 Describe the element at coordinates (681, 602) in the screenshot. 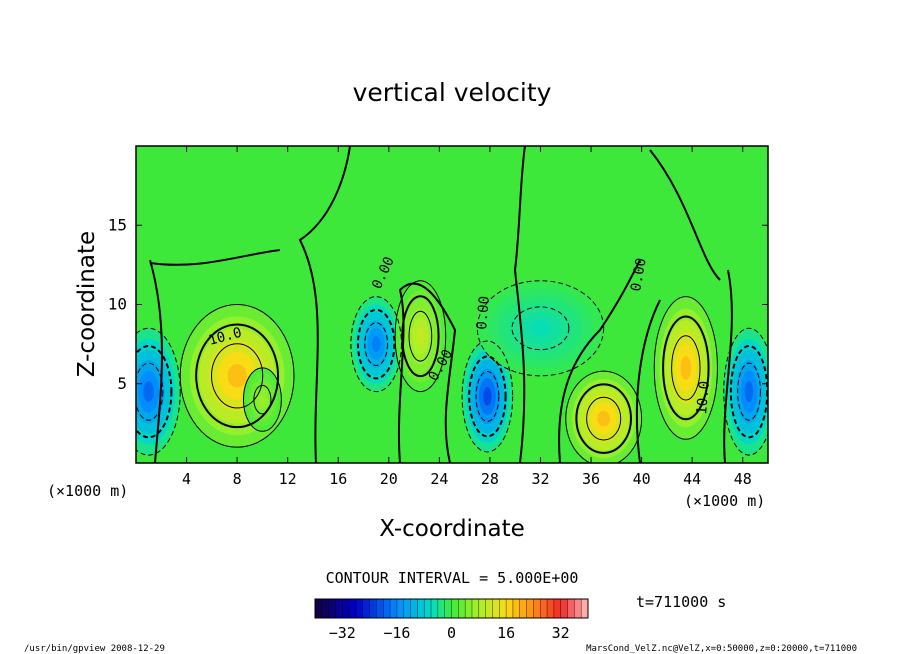

I see `time-label: t=711000 s` at that location.